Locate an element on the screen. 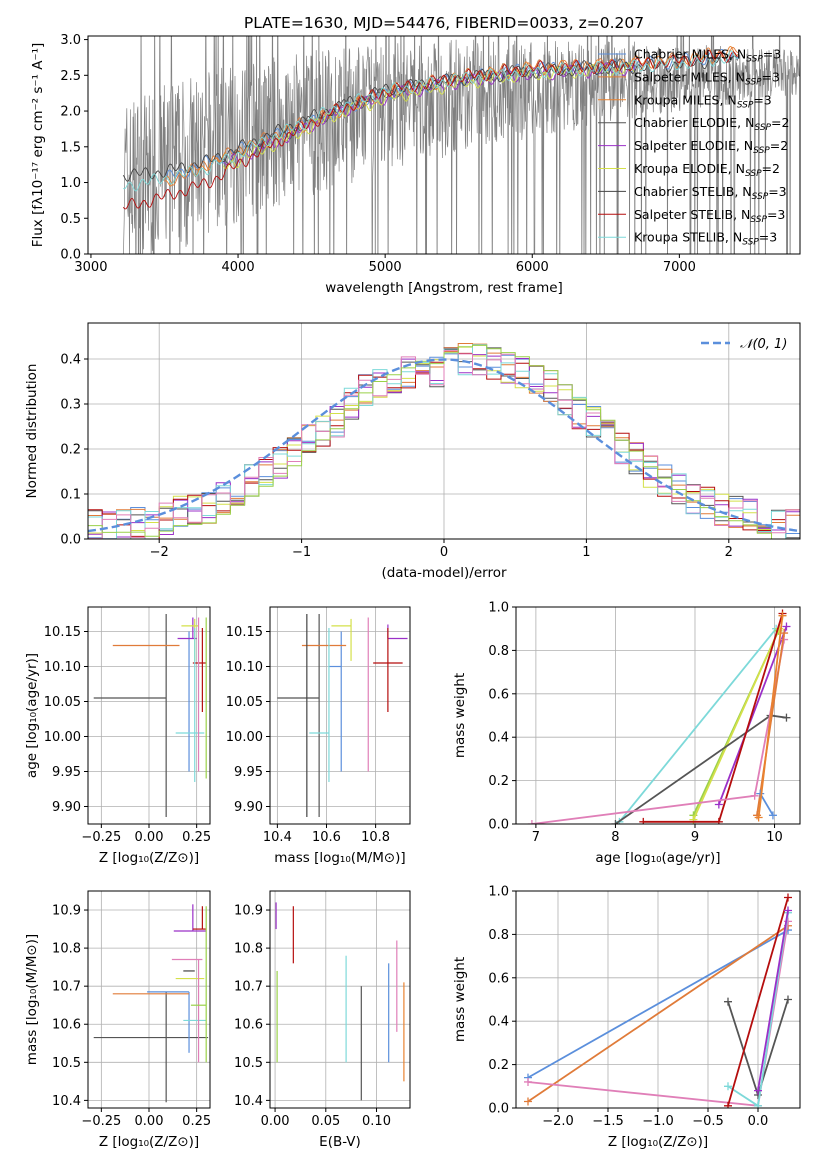 The height and width of the screenshot is (1170, 819). x-axis-label: Z [log₁₀(Z/Z⊙)] is located at coordinates (149, 858).